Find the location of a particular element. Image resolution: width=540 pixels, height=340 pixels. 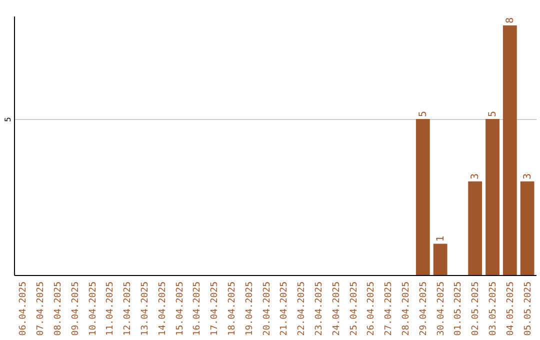

x-tick-label: 18.04.2025 is located at coordinates (233, 309).